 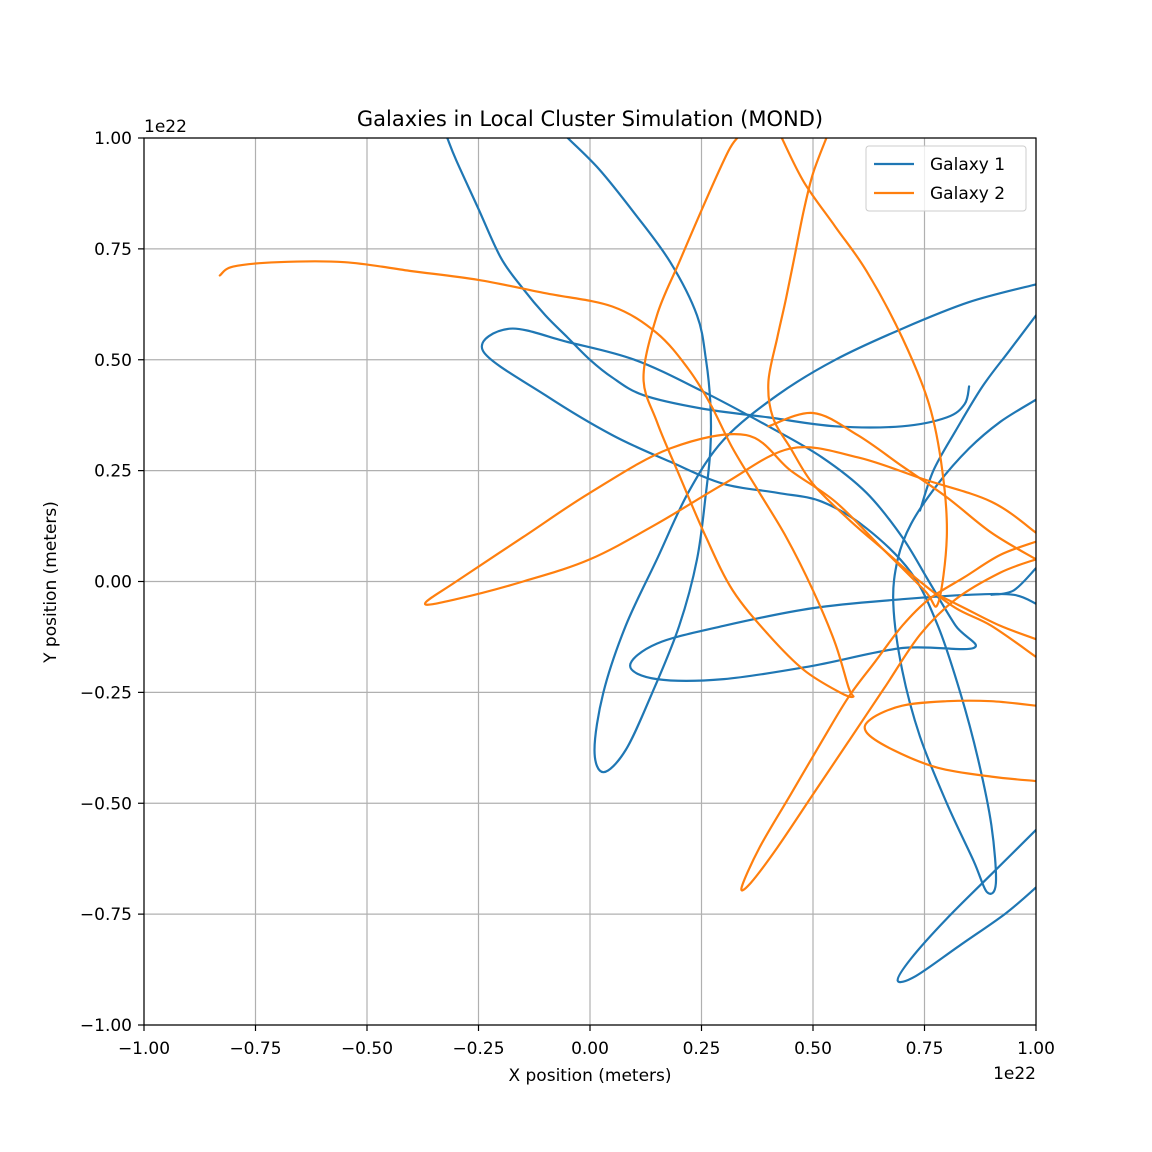 What do you see at coordinates (113, 361) in the screenshot?
I see `y-tick-label: 0.50` at bounding box center [113, 361].